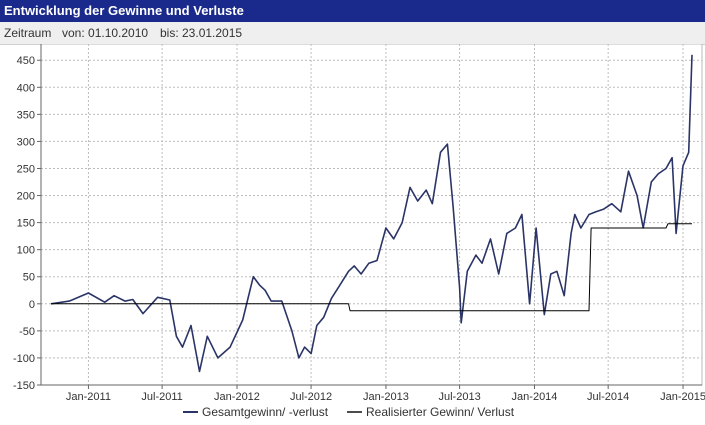 The image size is (705, 425). I want to click on y-axis: -150 -100 -50 0 50 100 150 200 250 300 350 400 450, so click(27, 218).